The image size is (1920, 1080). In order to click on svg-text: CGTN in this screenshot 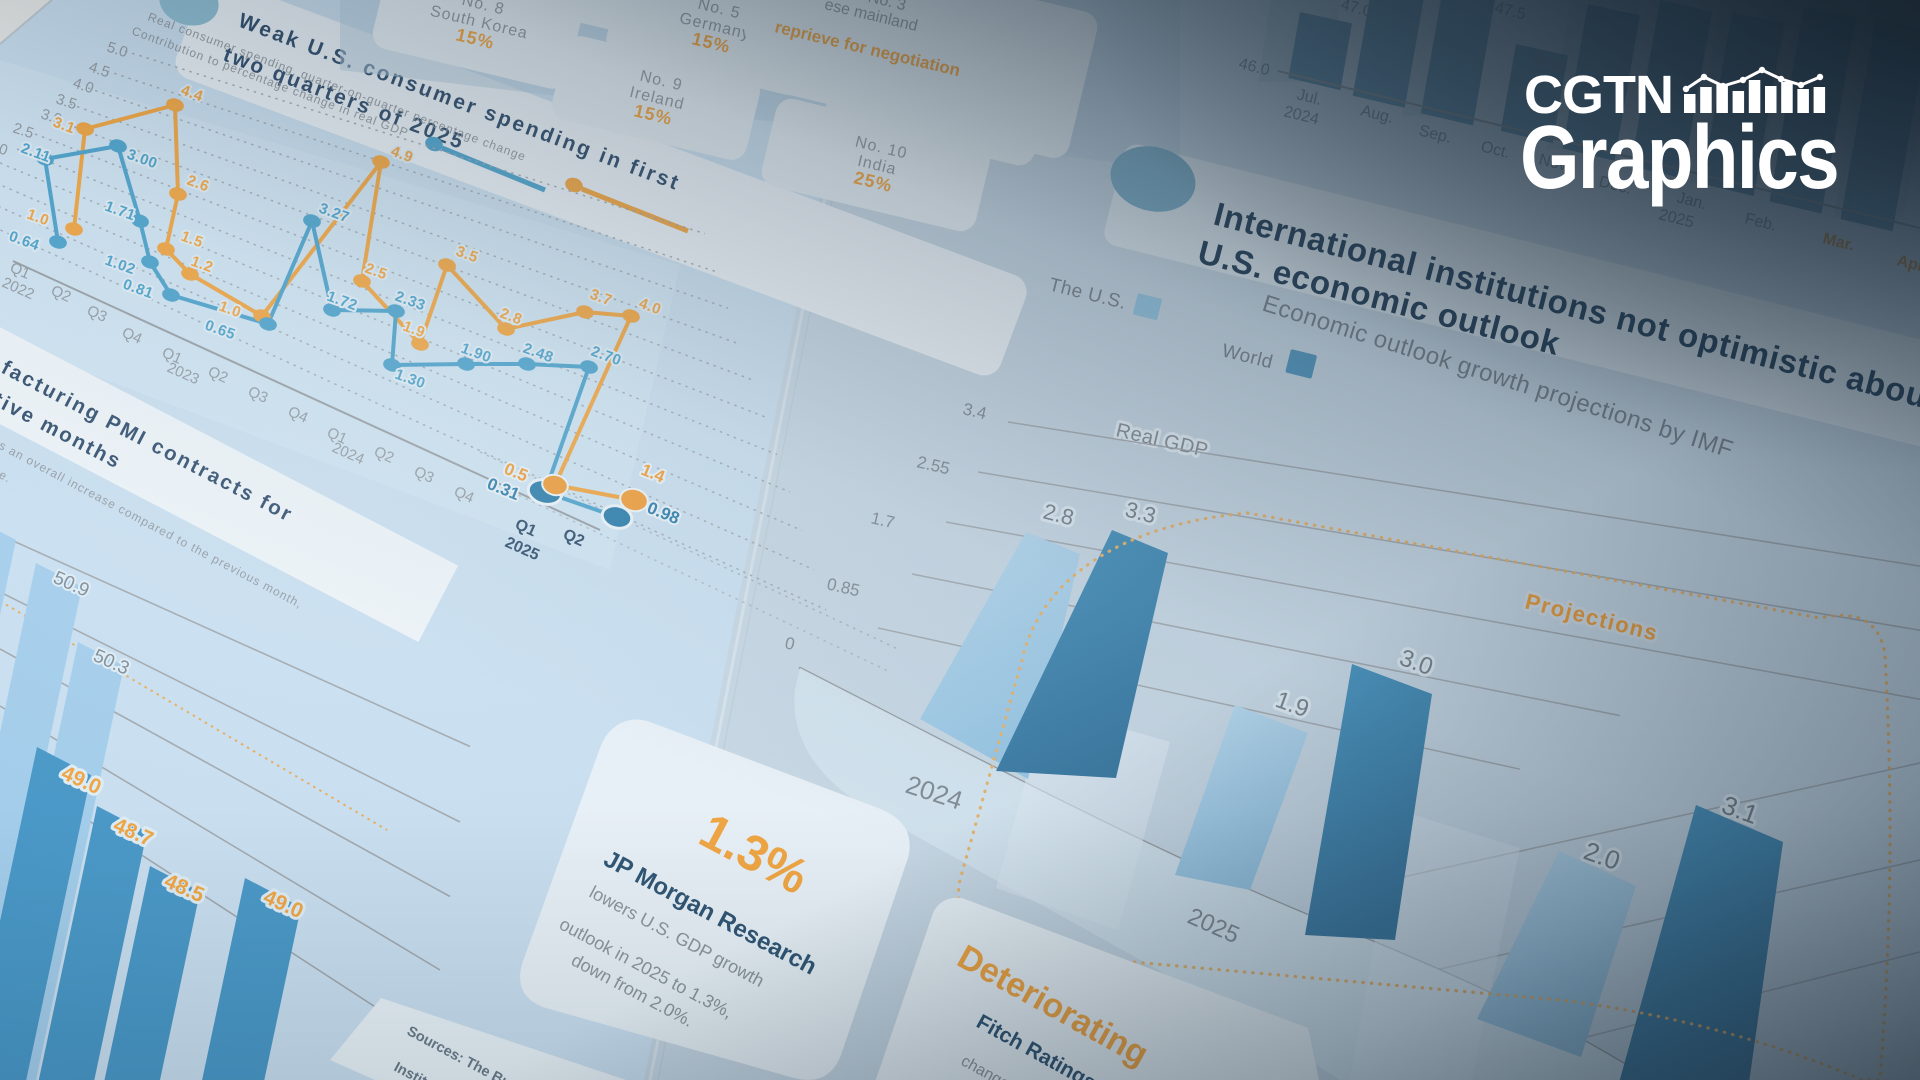, I will do `click(1598, 95)`.